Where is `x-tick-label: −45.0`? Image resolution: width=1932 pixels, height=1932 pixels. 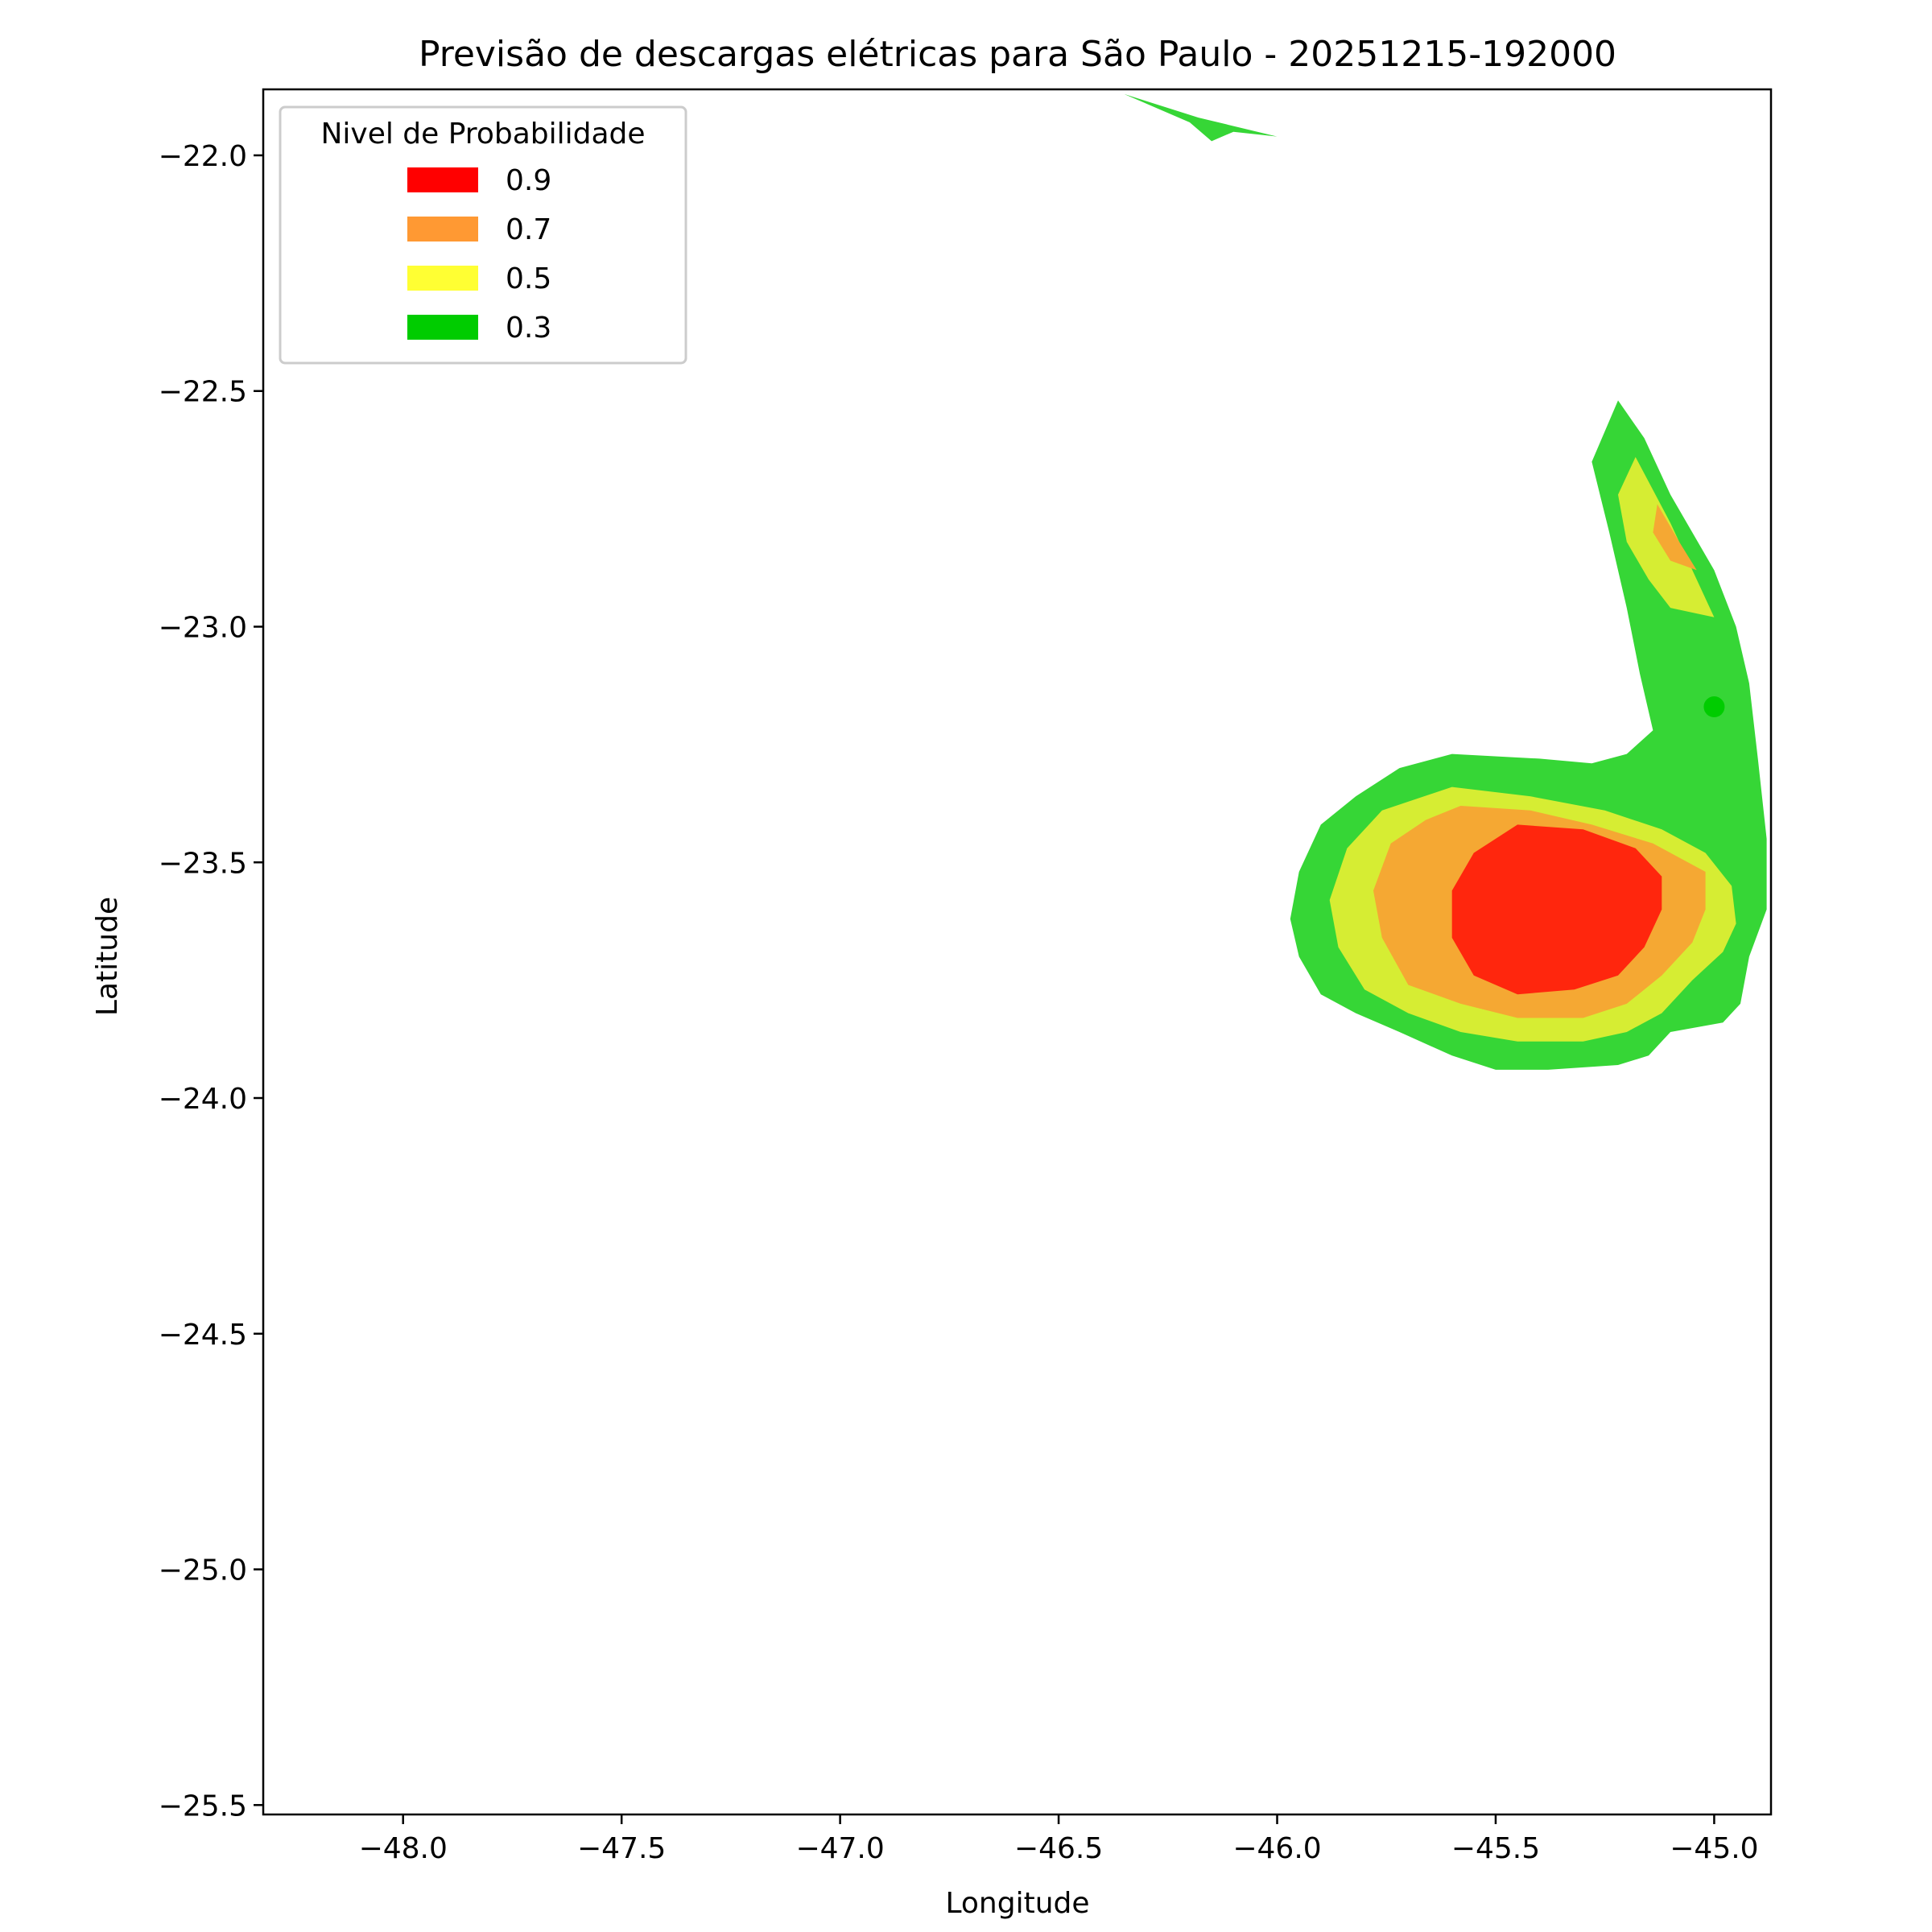 x-tick-label: −45.0 is located at coordinates (1714, 1849).